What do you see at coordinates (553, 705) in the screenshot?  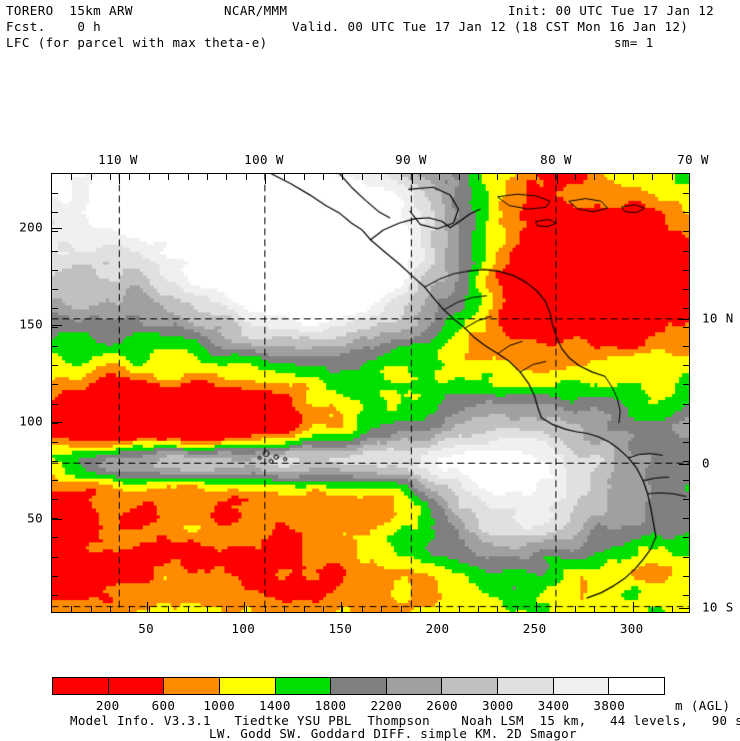 I see `colorbar-tick-3400: 3400` at bounding box center [553, 705].